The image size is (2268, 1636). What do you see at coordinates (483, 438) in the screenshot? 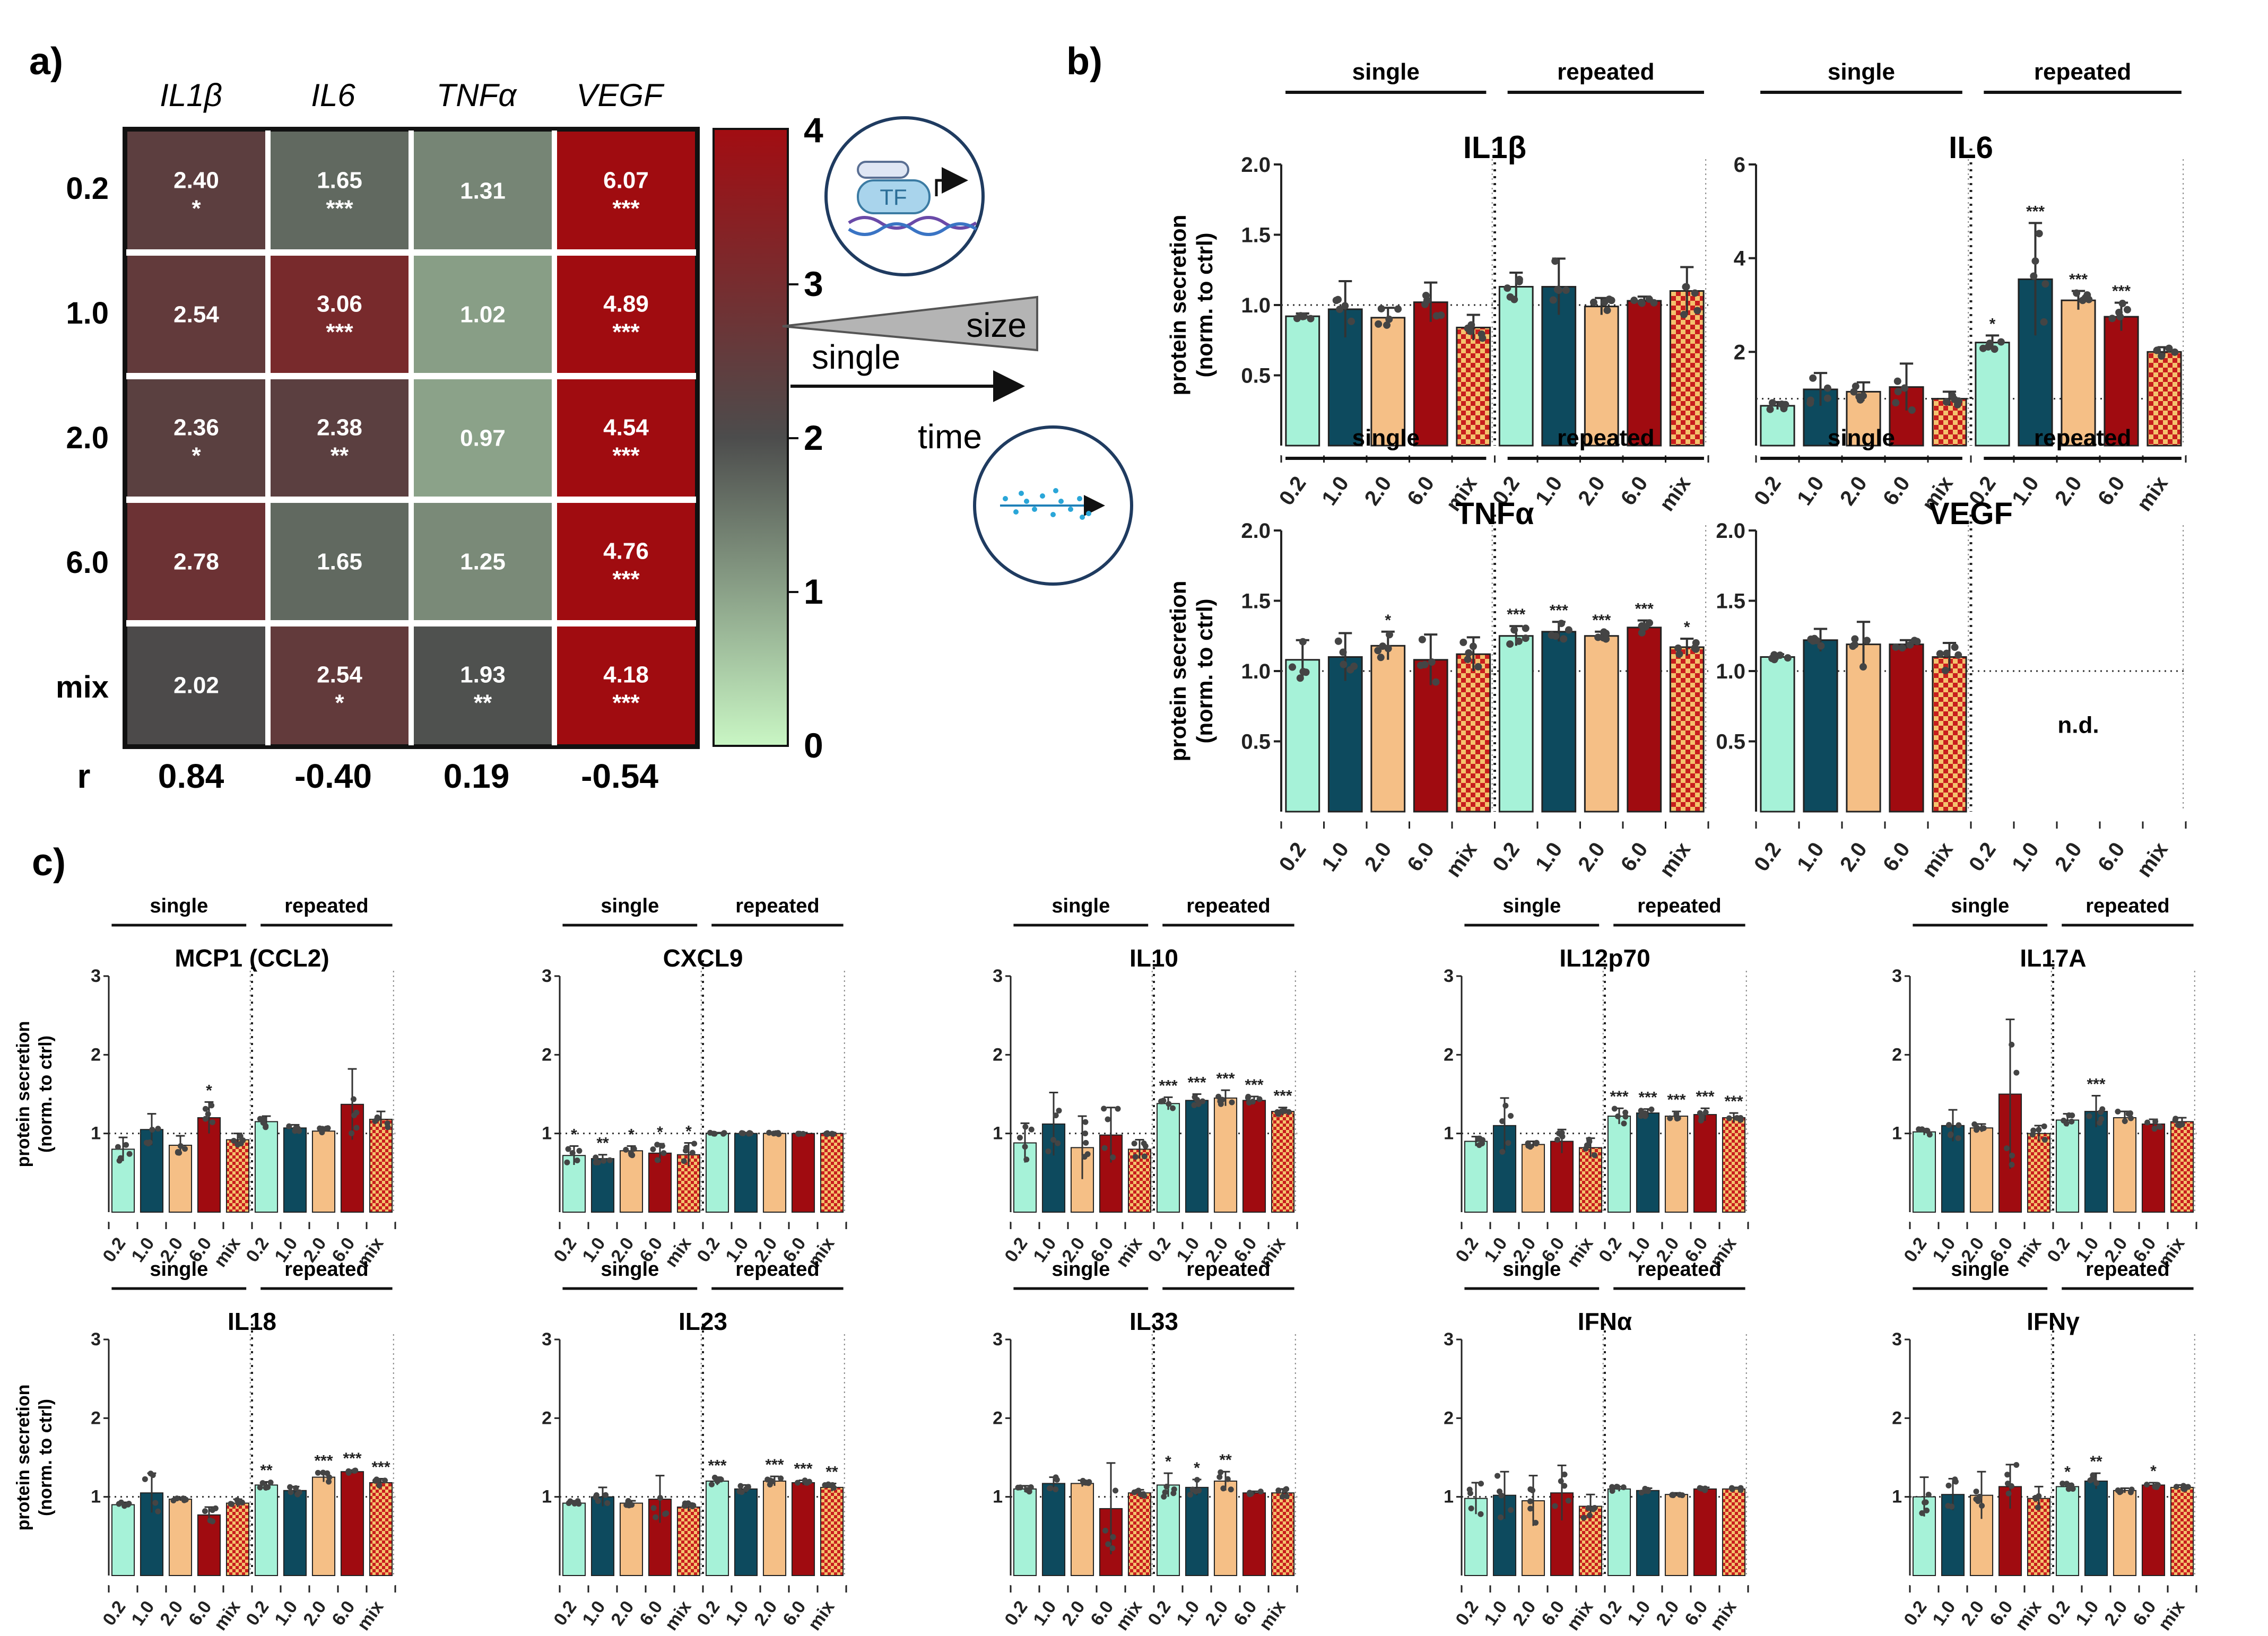
I see `heatmap-cell-value: 0.97` at bounding box center [483, 438].